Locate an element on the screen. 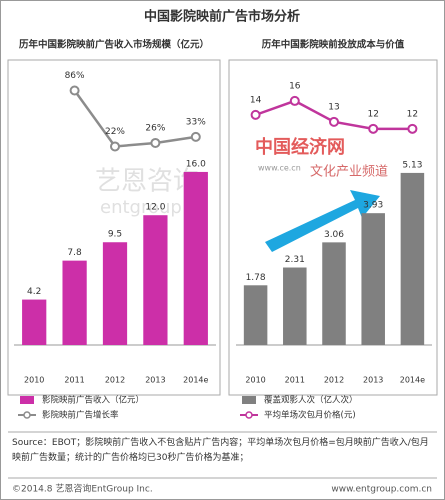 The image size is (445, 500). data-label: 5.13 is located at coordinates (412, 165).